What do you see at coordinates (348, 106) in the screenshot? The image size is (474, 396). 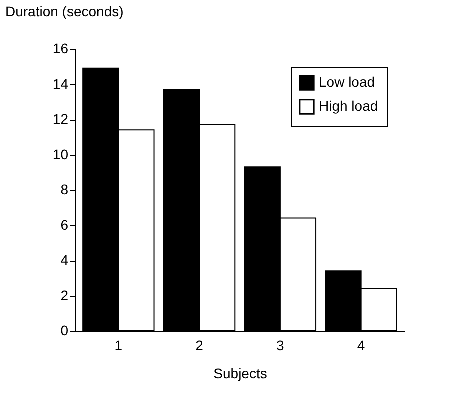 I see `legend-label: High load` at bounding box center [348, 106].